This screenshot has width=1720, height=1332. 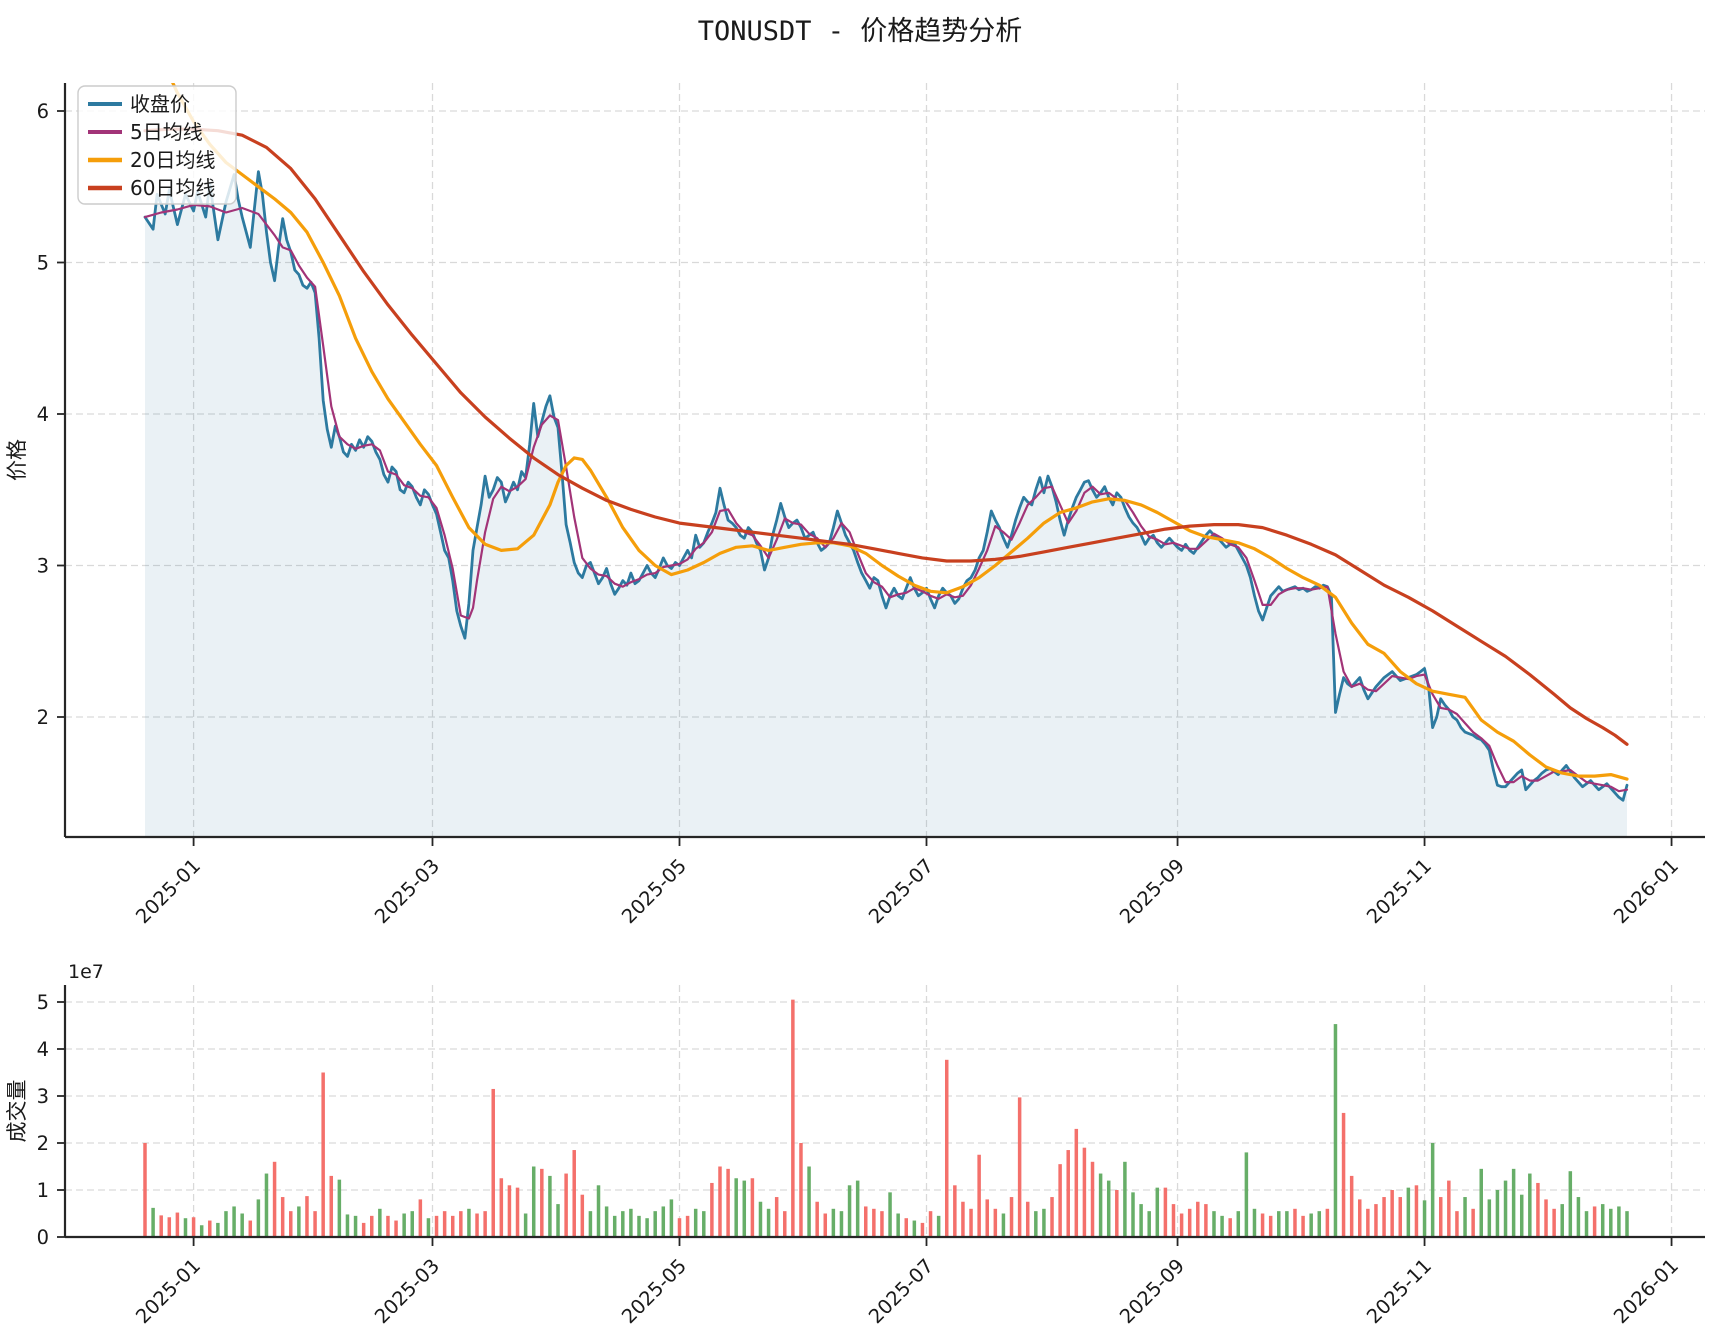 What do you see at coordinates (17, 460) in the screenshot?
I see `price-ylabel: 价格` at bounding box center [17, 460].